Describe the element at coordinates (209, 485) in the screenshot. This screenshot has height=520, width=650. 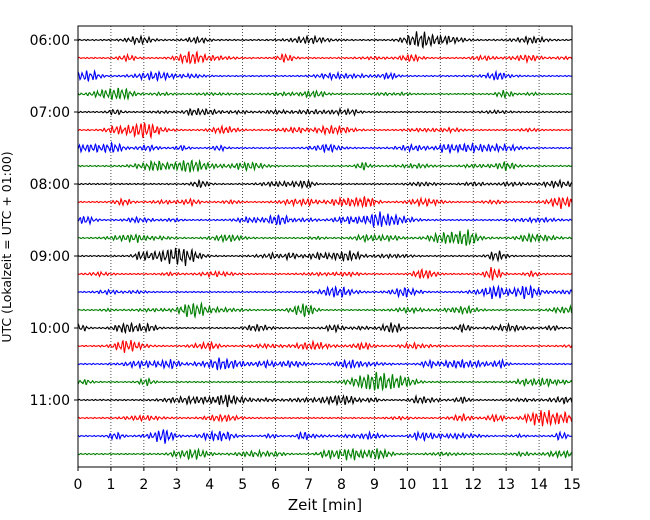
I see `x-tick-label: 4` at that location.